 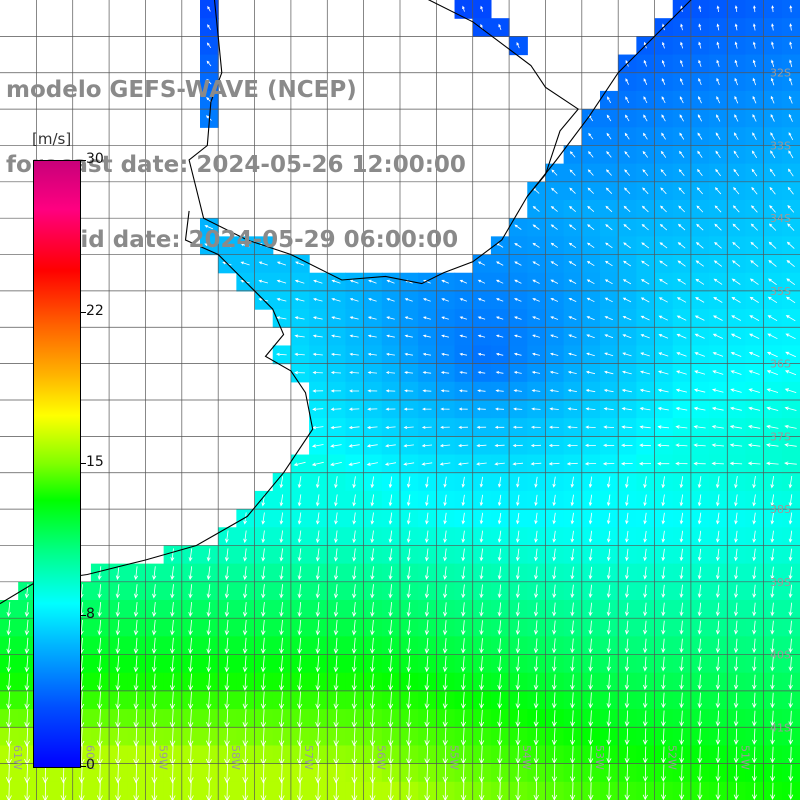 I want to click on colorbar-tick-mark, so click(x=83, y=312).